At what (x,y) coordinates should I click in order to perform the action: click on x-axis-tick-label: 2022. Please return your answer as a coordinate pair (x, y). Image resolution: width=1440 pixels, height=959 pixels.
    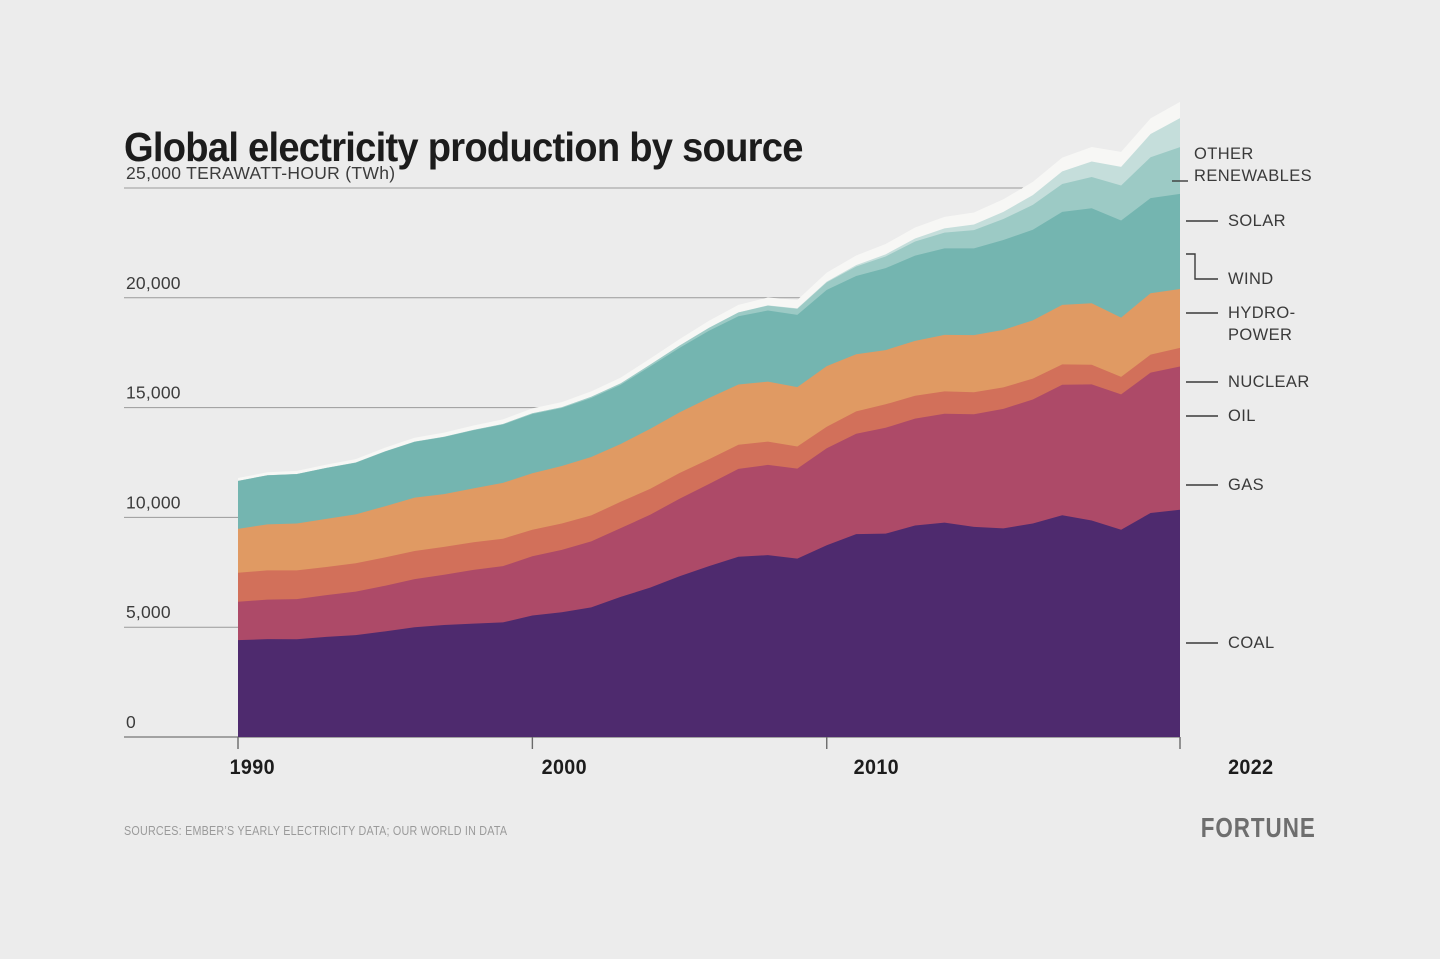
    Looking at the image, I should click on (1250, 767).